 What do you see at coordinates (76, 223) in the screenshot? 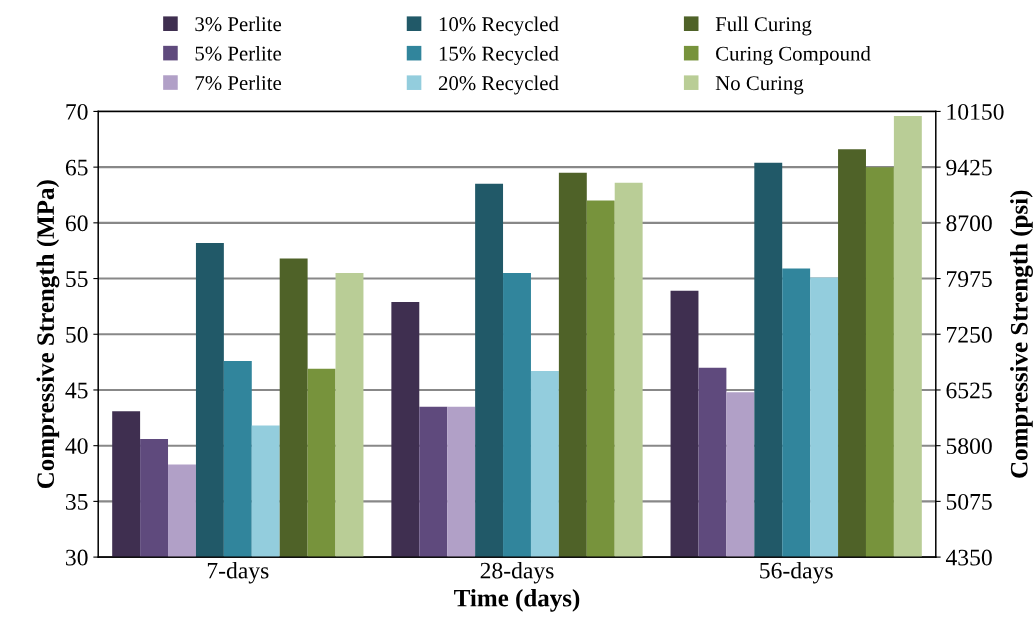
I see `y-tick-label: 60` at bounding box center [76, 223].